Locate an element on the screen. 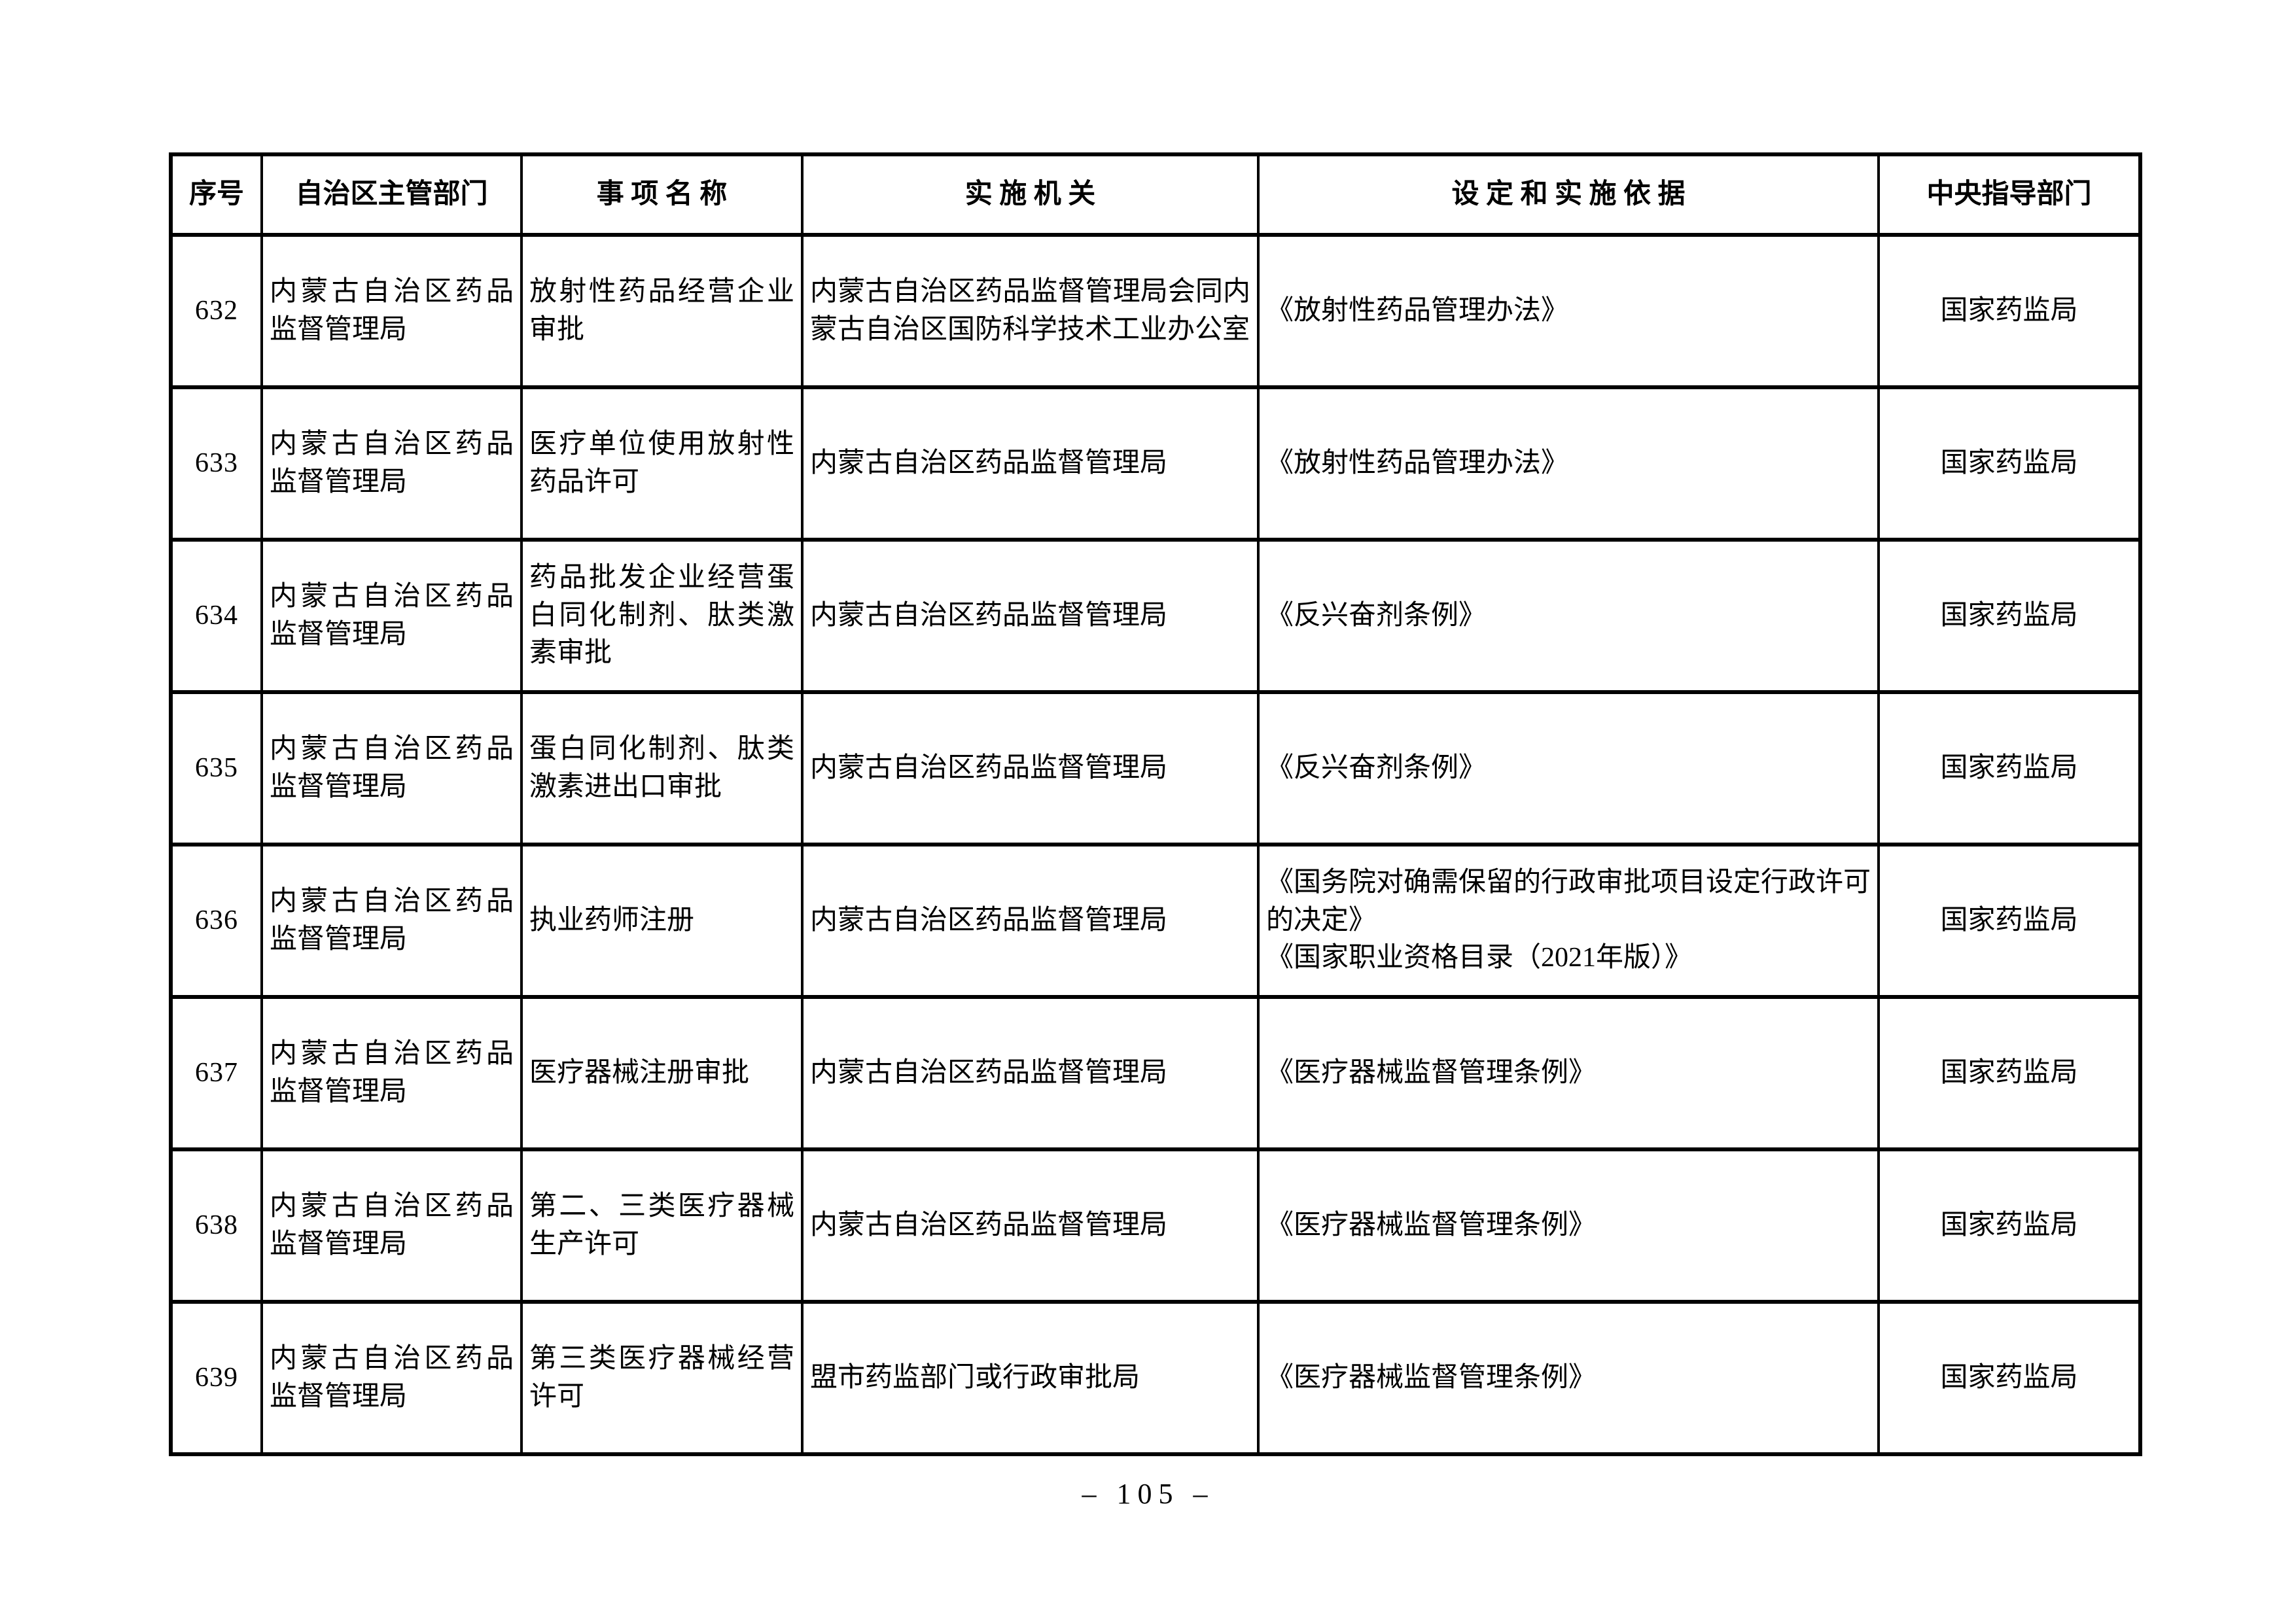 The height and width of the screenshot is (1623, 2296). cell-serial: 633 is located at coordinates (216, 464).